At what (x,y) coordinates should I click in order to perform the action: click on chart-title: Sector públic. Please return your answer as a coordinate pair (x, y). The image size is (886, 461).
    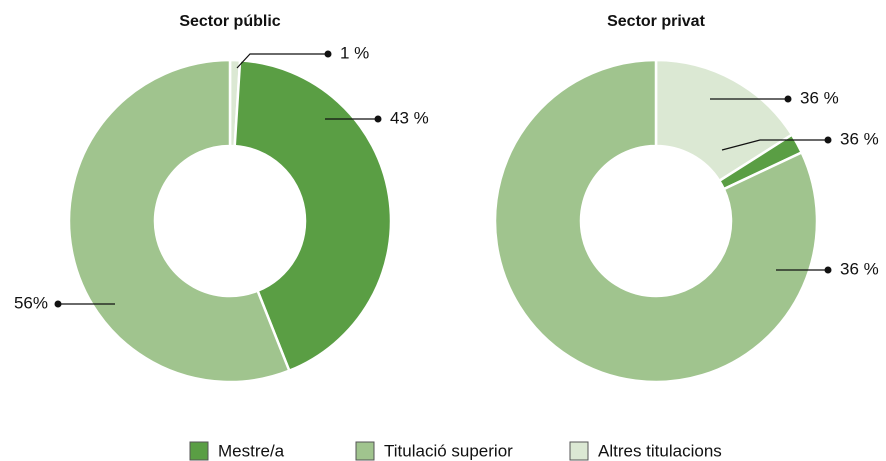
    Looking at the image, I should click on (229, 21).